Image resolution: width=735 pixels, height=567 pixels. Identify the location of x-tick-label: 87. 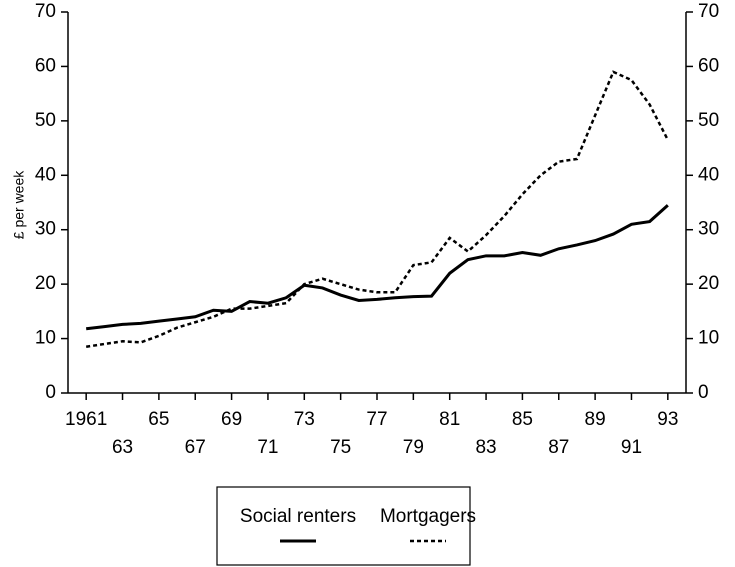
(558, 447).